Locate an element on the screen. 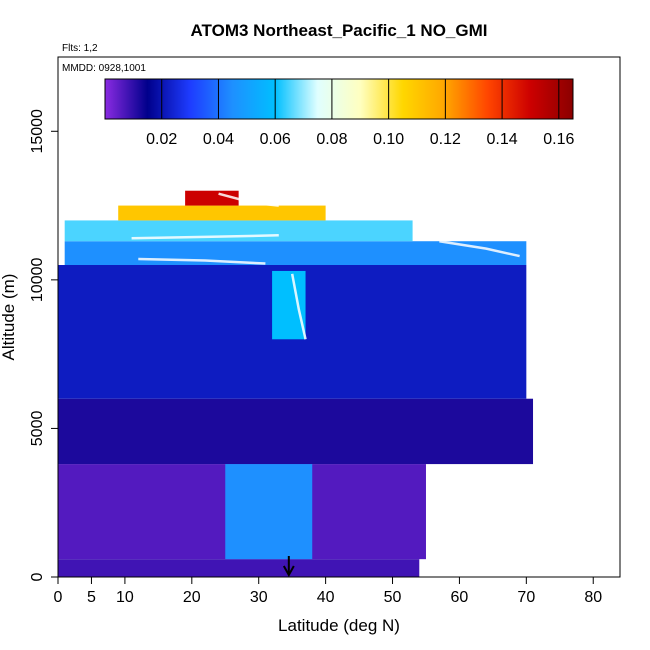  chart-title: ATOM3 Northeast_Pacific_1 NO_GMI is located at coordinates (339, 30).